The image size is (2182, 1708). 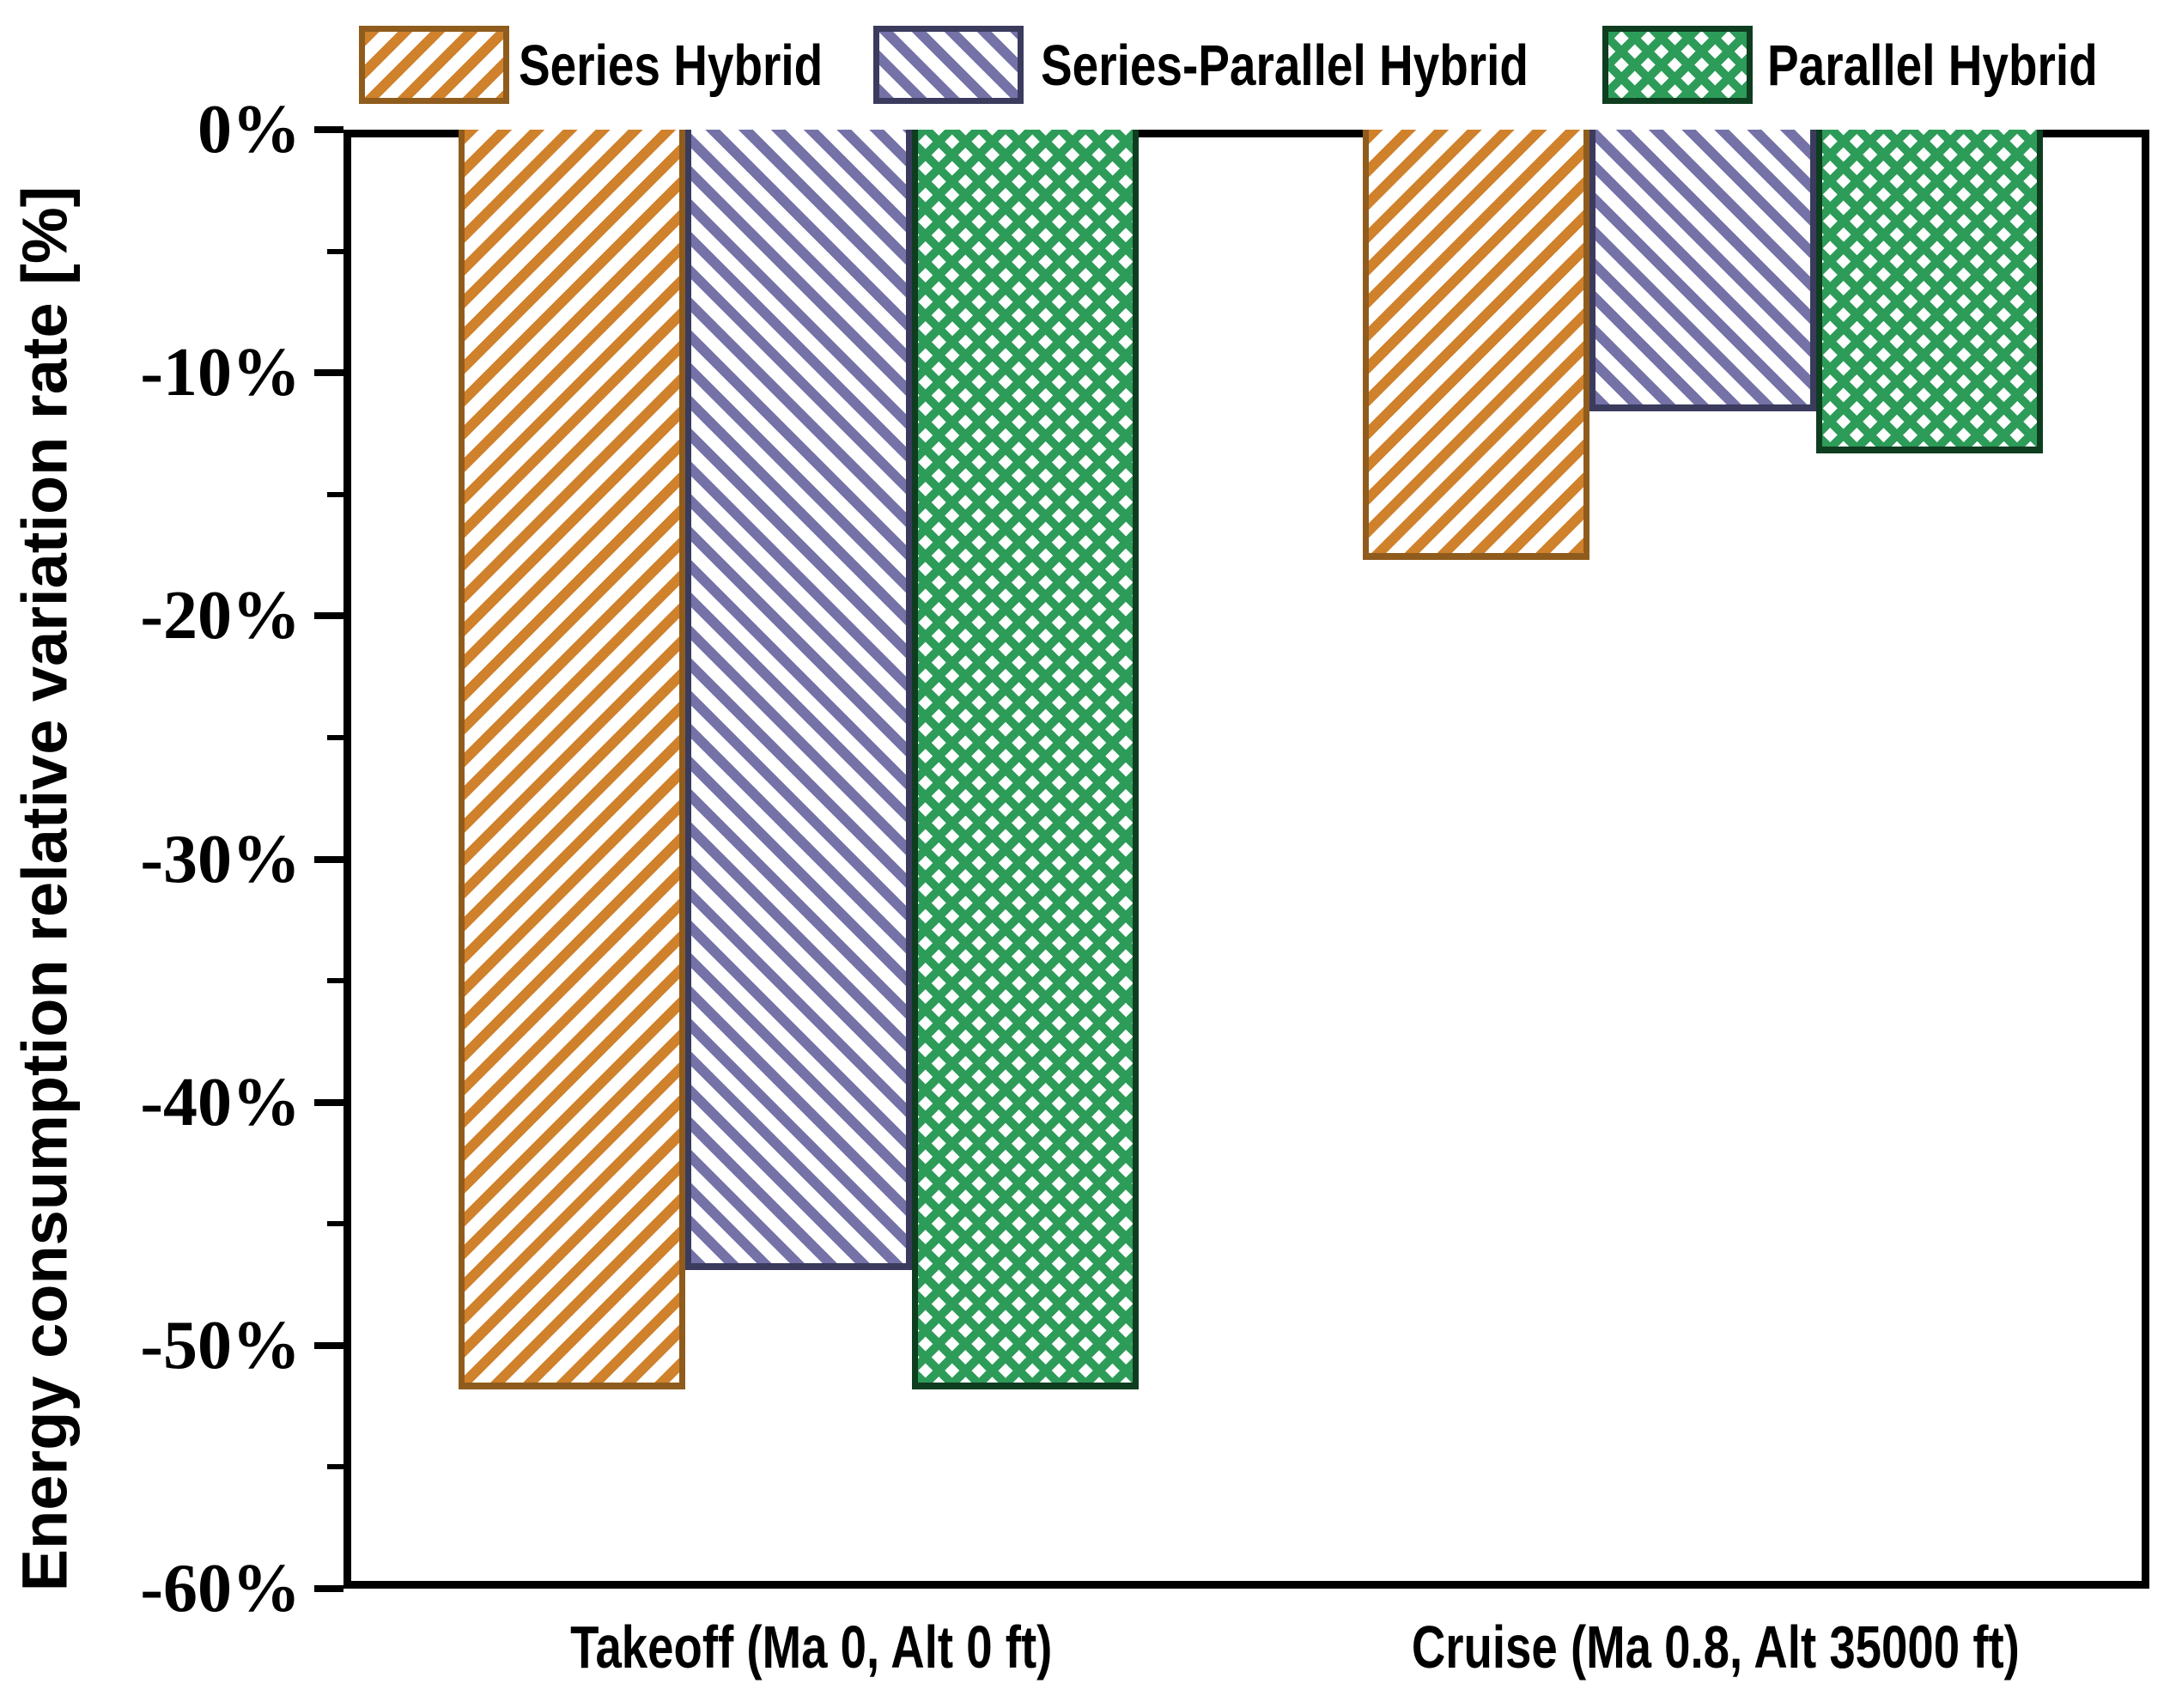 I want to click on bar-diagonal-backward-group0, so click(x=798, y=700).